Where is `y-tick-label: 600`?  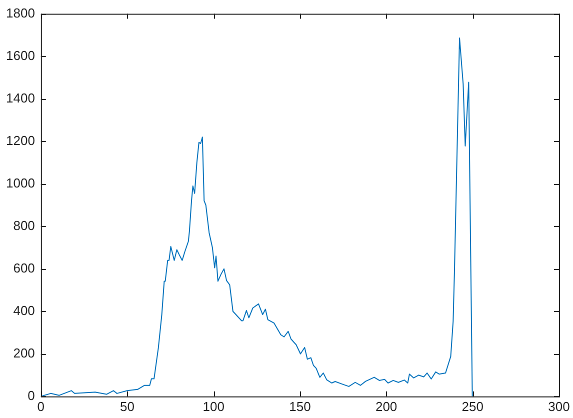
y-tick-label: 600 is located at coordinates (24, 268).